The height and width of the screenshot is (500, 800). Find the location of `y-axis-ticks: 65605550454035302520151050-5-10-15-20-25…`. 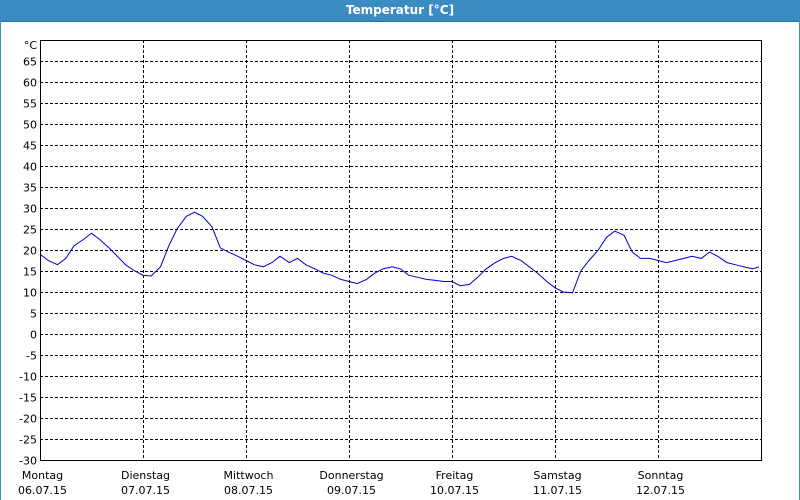

y-axis-ticks: 65605550454035302520151050-5-10-15-20-25… is located at coordinates (28, 262).